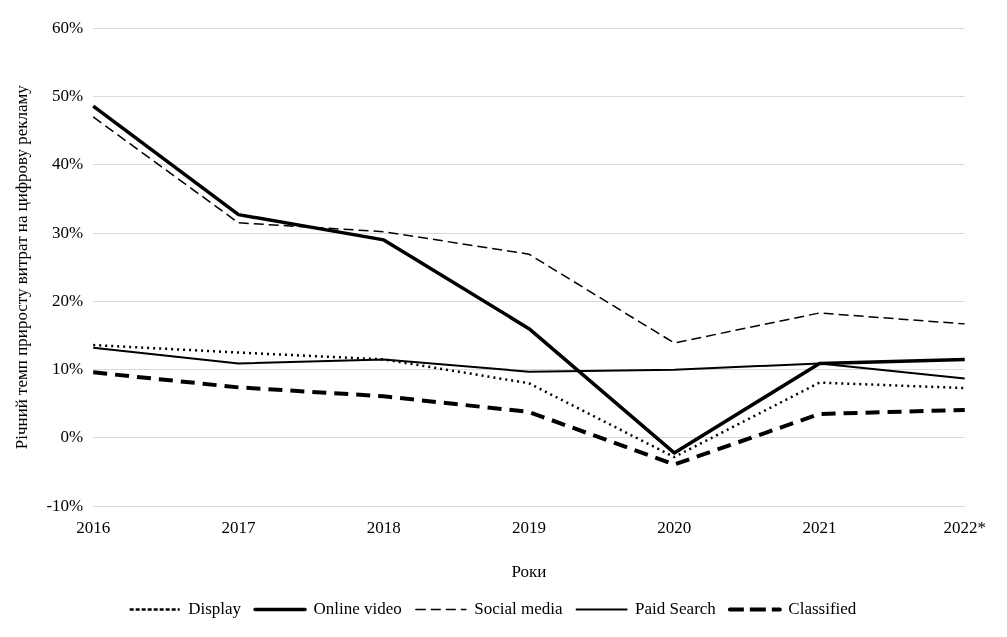  Describe the element at coordinates (238, 527) in the screenshot. I see `x-tick-label: 2017` at that location.